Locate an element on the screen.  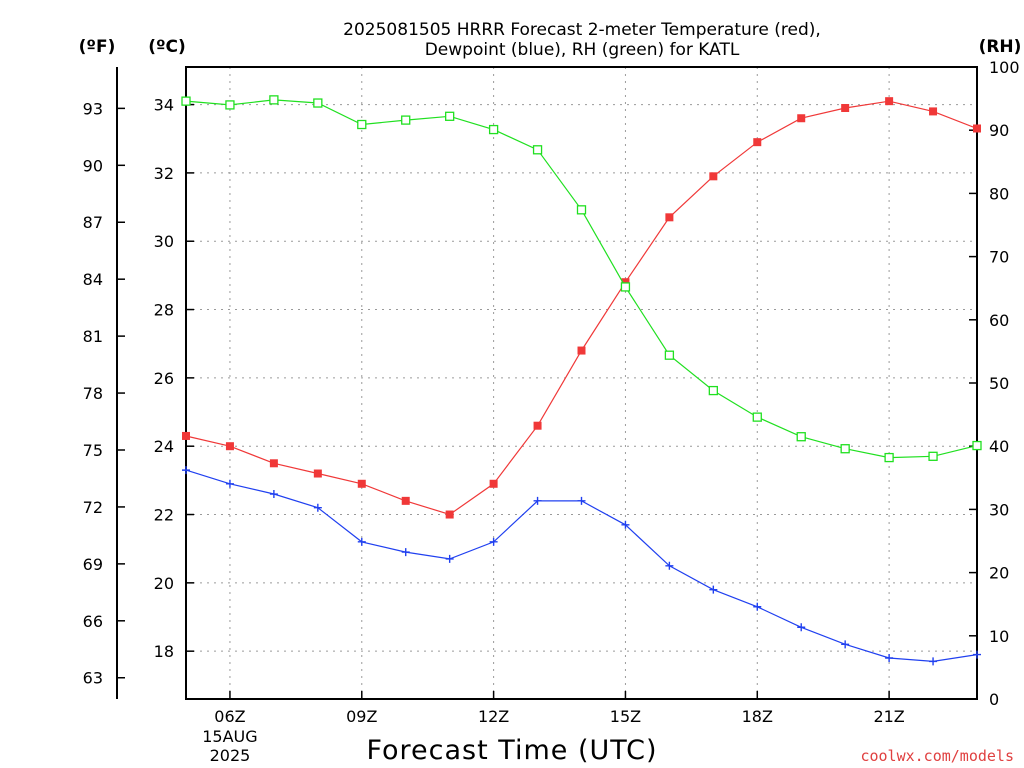
fahrenheit-tick-label: 72 is located at coordinates (93, 507).